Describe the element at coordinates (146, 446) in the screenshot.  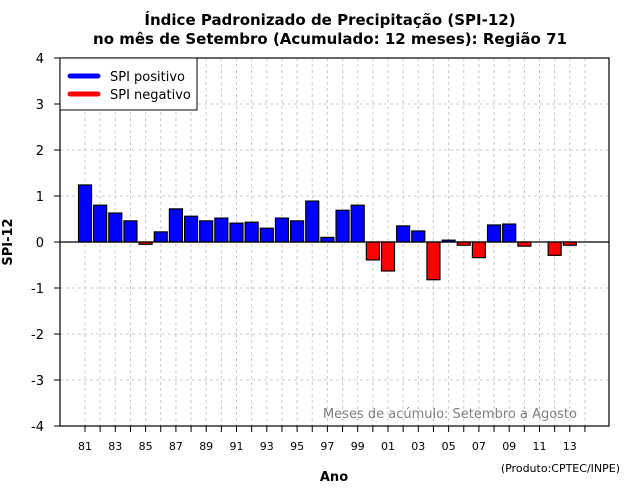
I see `x-tick-label: 85` at that location.